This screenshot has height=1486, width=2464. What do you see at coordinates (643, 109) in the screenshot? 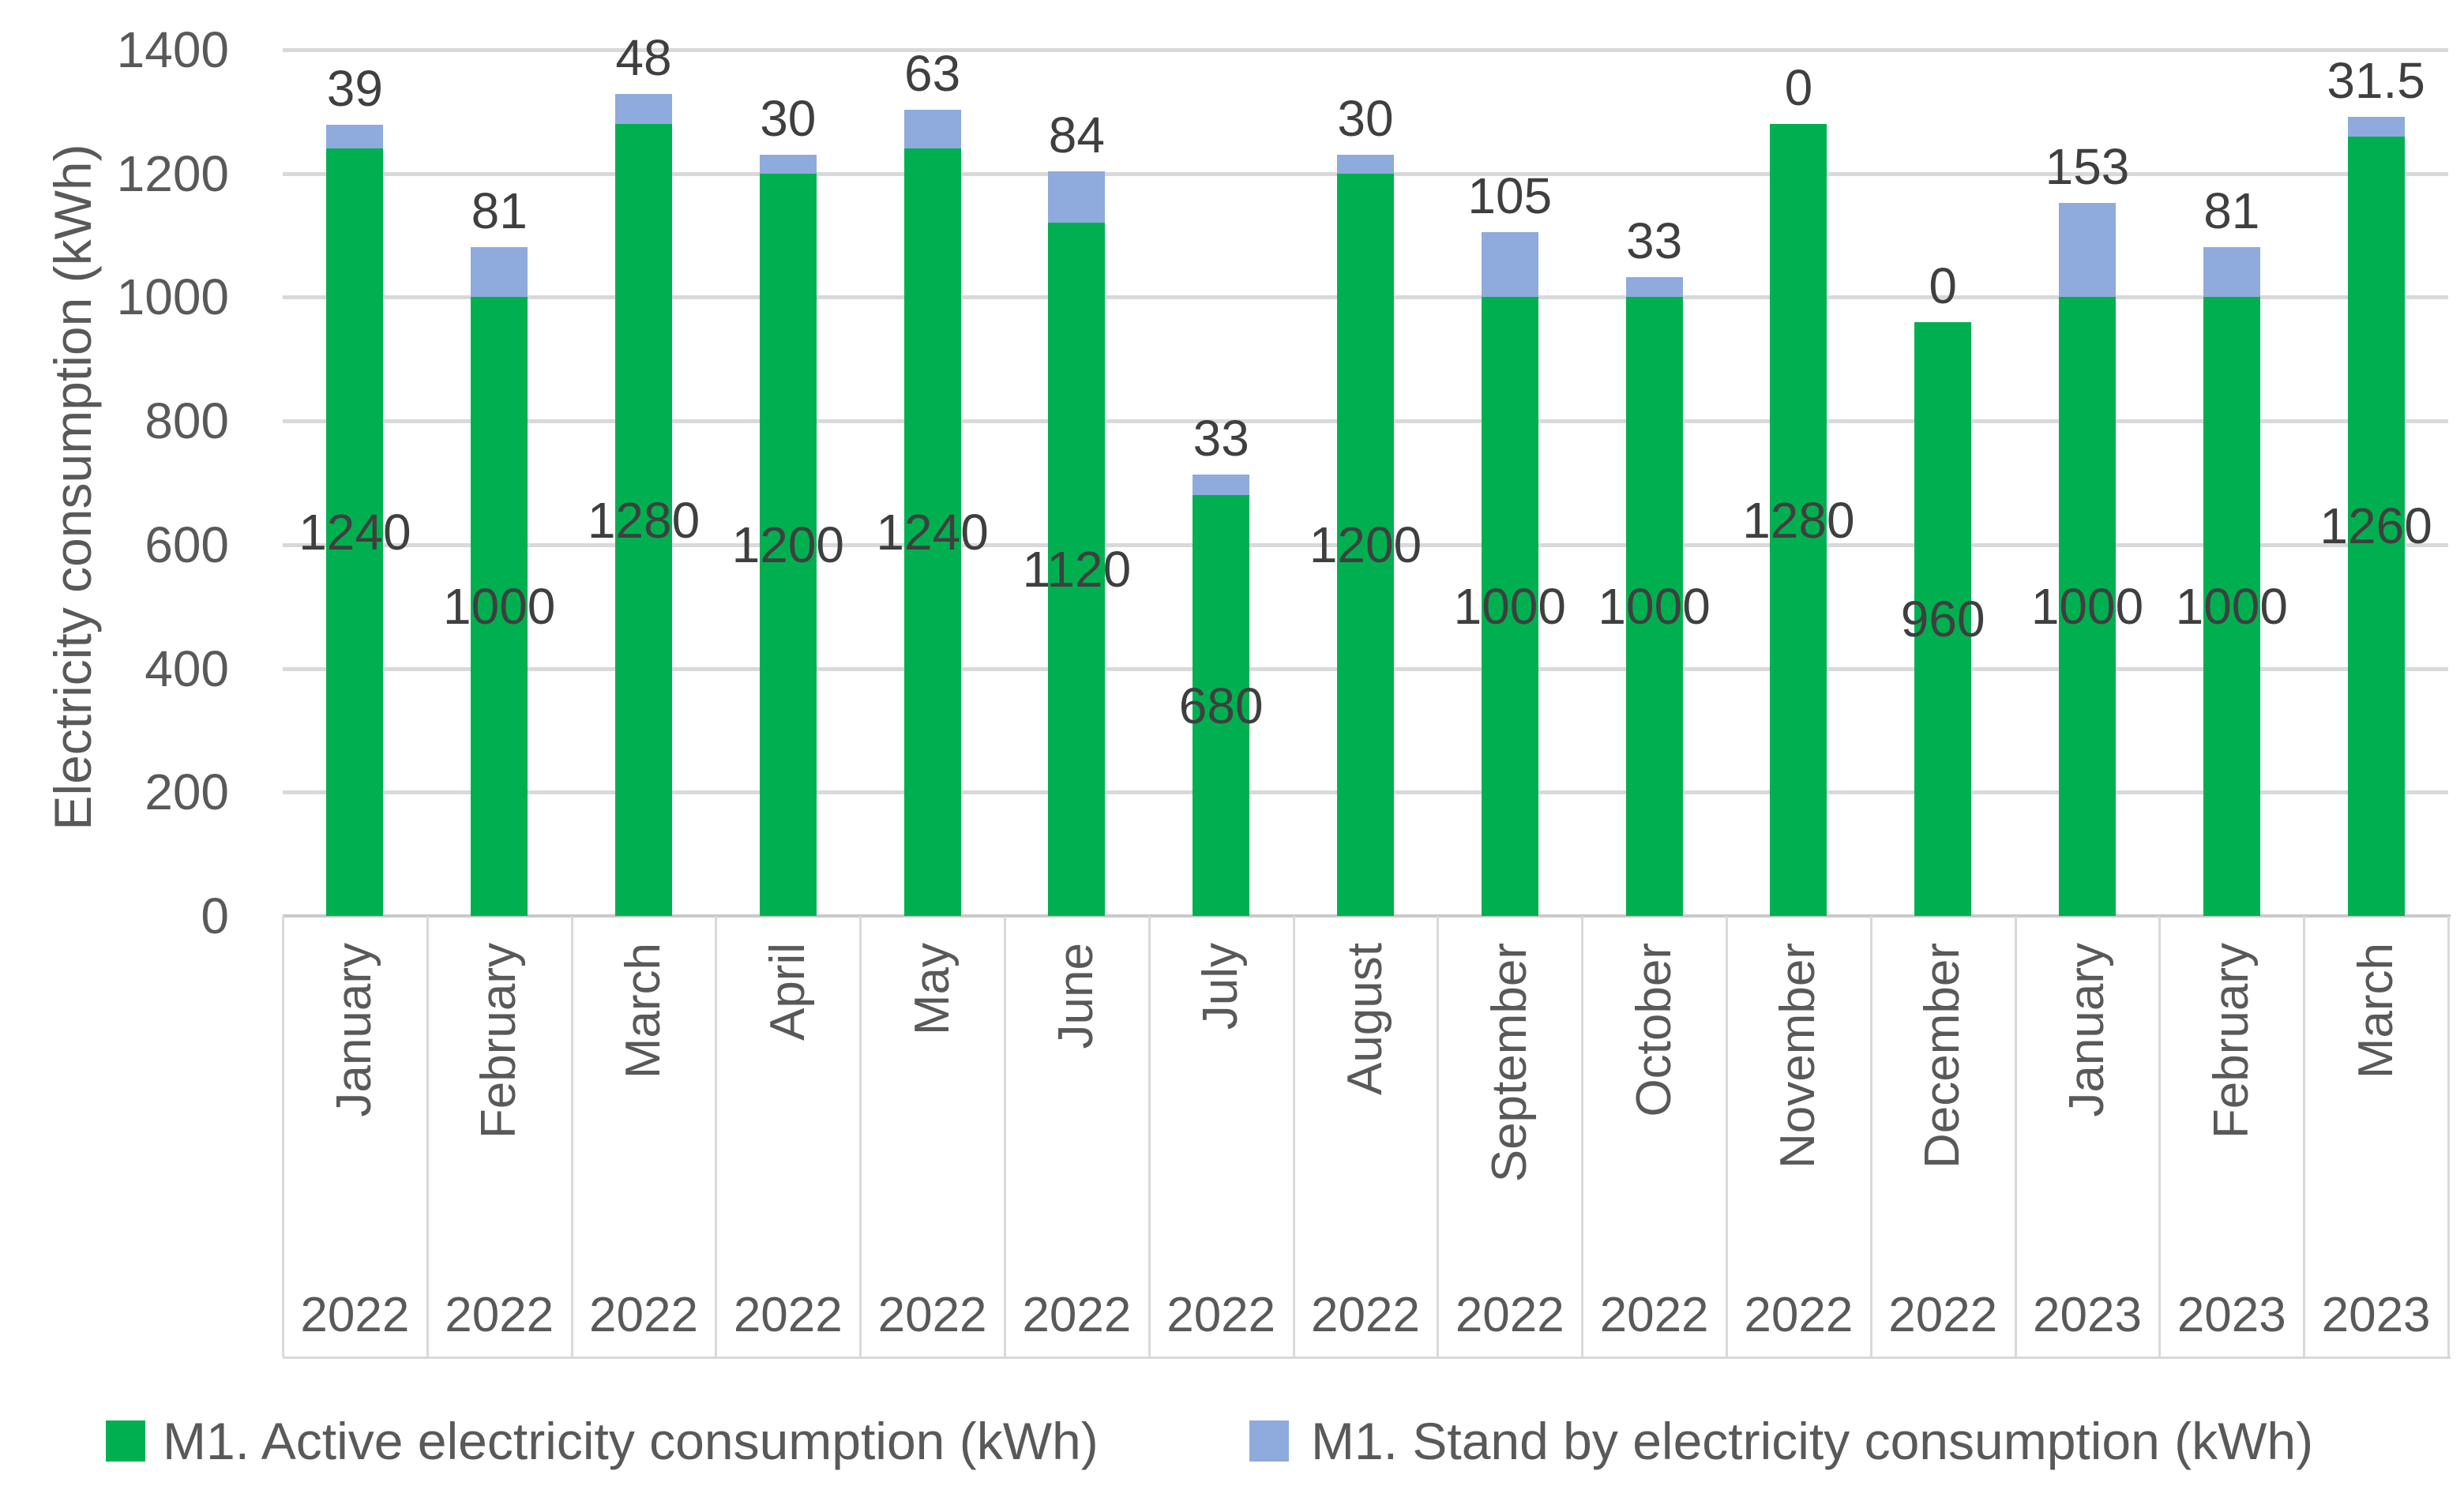
I see `bar-segment-standby-March-2022` at bounding box center [643, 109].